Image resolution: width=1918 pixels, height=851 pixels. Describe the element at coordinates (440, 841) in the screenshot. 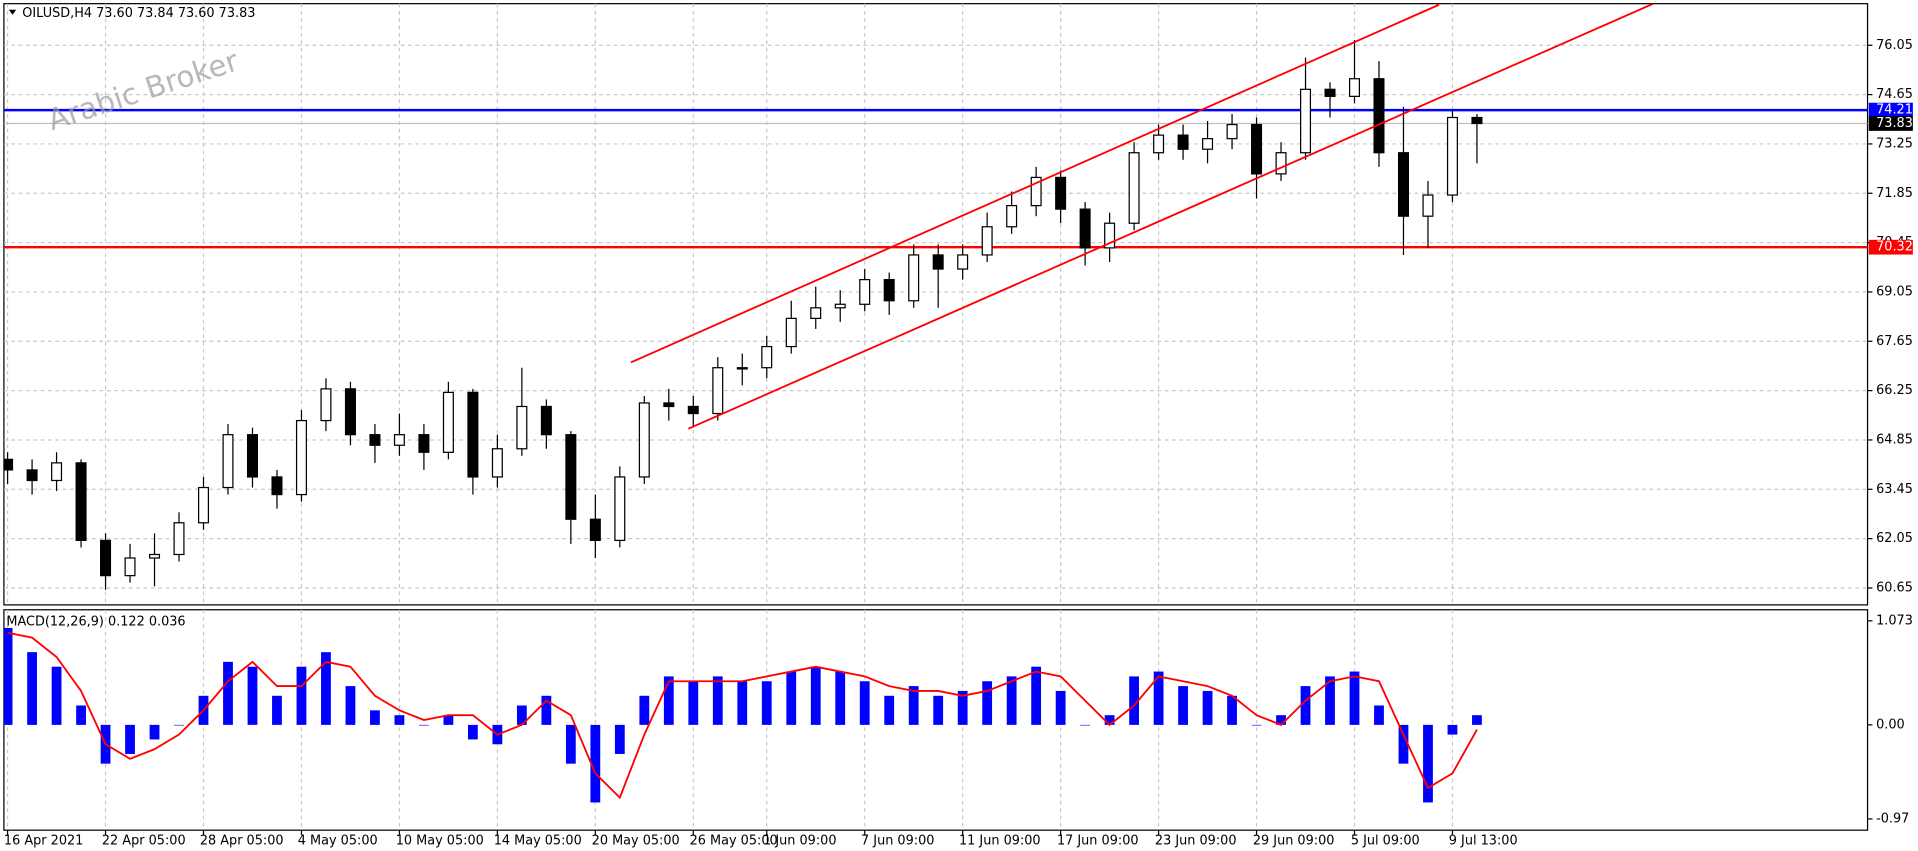

I see `x-tick-label: 10 May 05:00` at that location.